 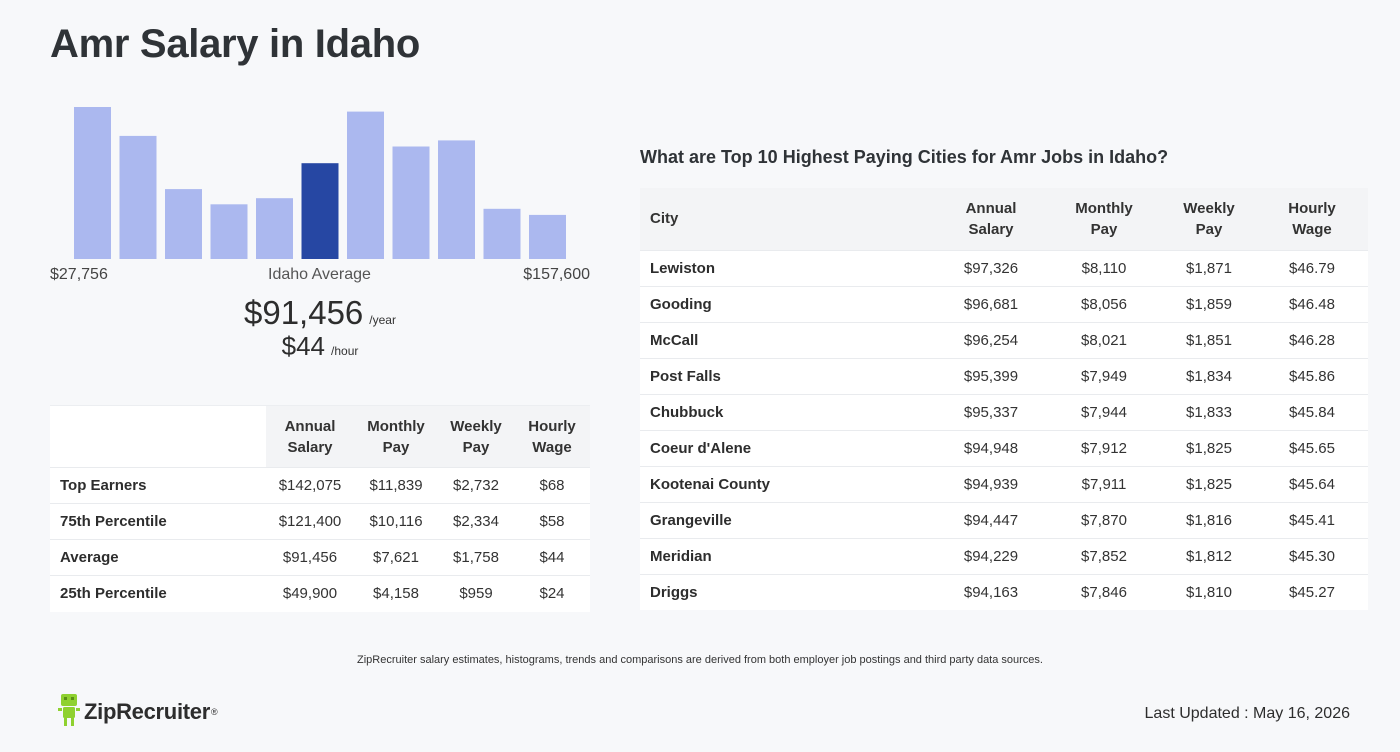 I want to click on hourly-wage-value: $44, so click(x=303, y=346).